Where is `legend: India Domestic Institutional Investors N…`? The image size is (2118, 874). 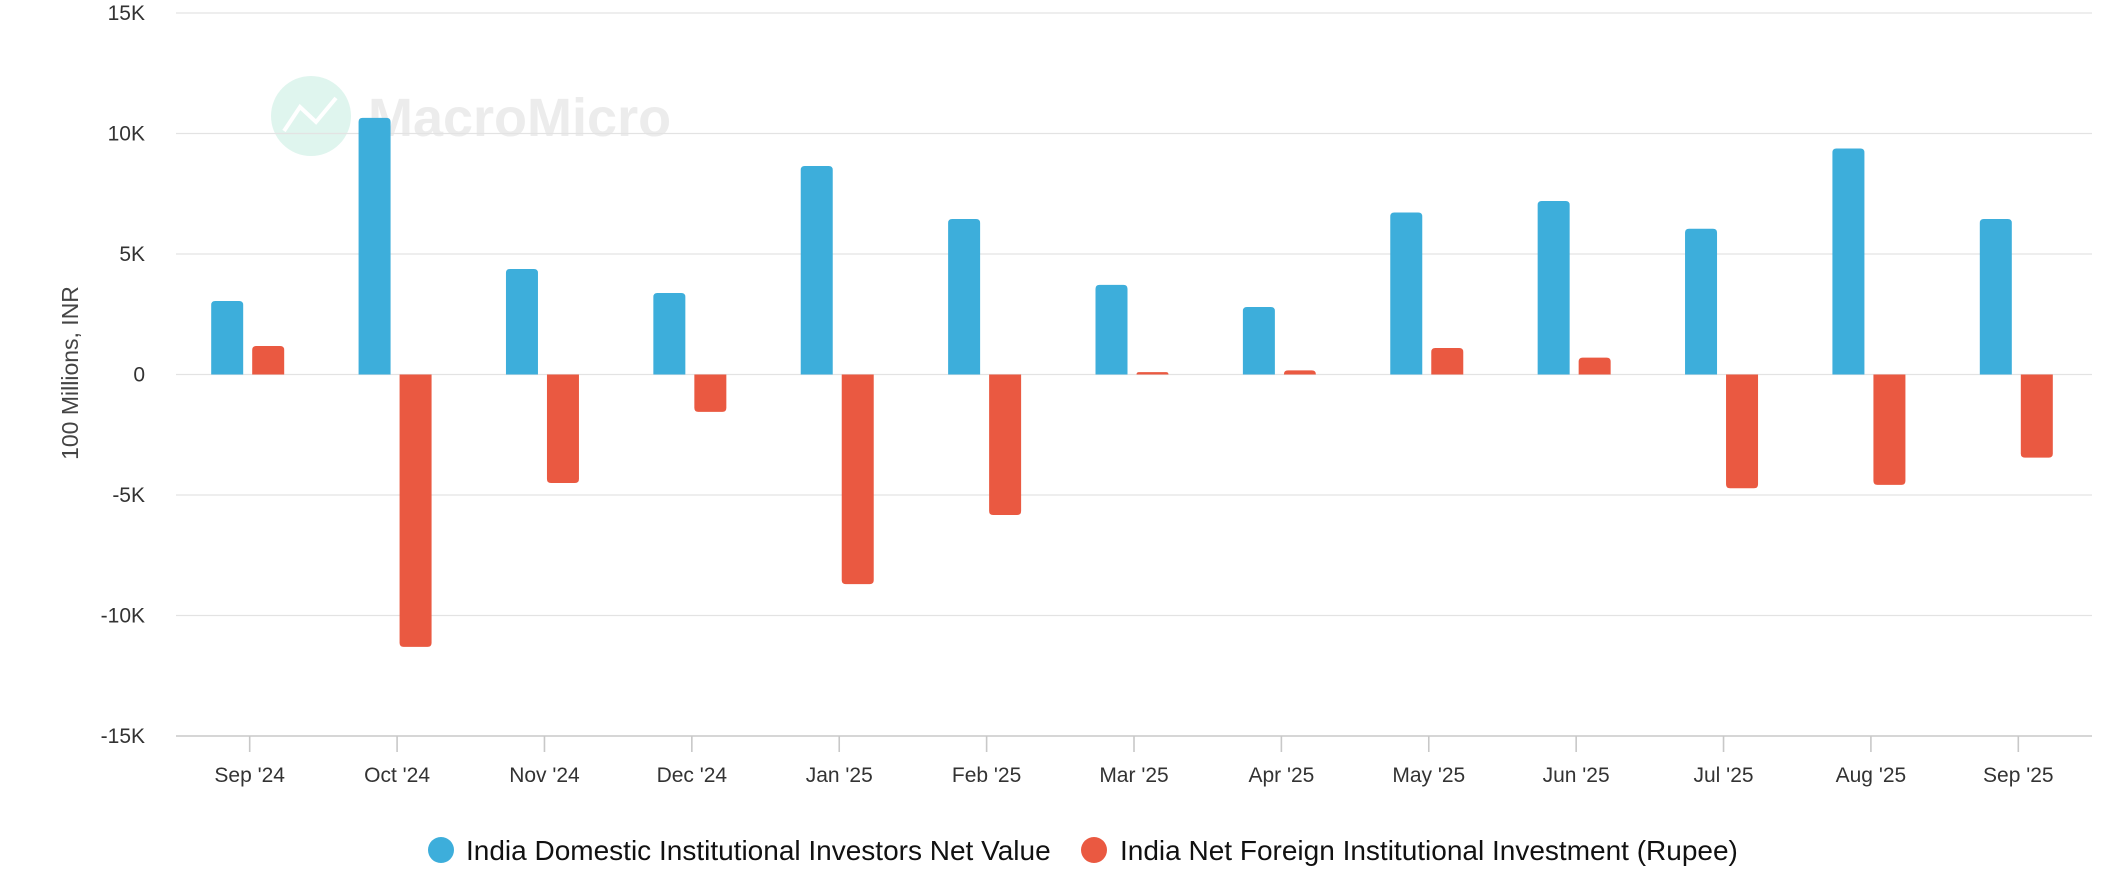 legend: India Domestic Institutional Investors N… is located at coordinates (1083, 850).